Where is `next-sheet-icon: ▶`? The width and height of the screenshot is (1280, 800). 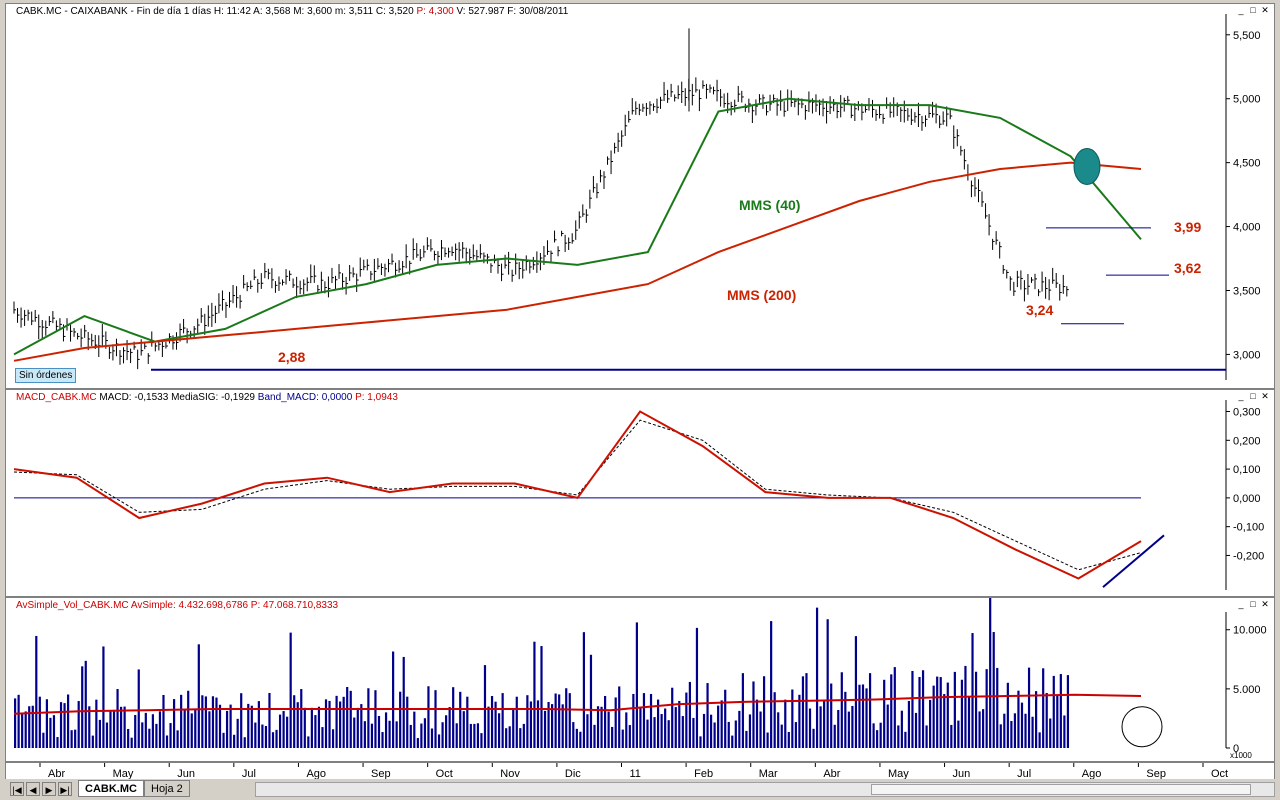
next-sheet-icon: ▶ is located at coordinates (49, 789).